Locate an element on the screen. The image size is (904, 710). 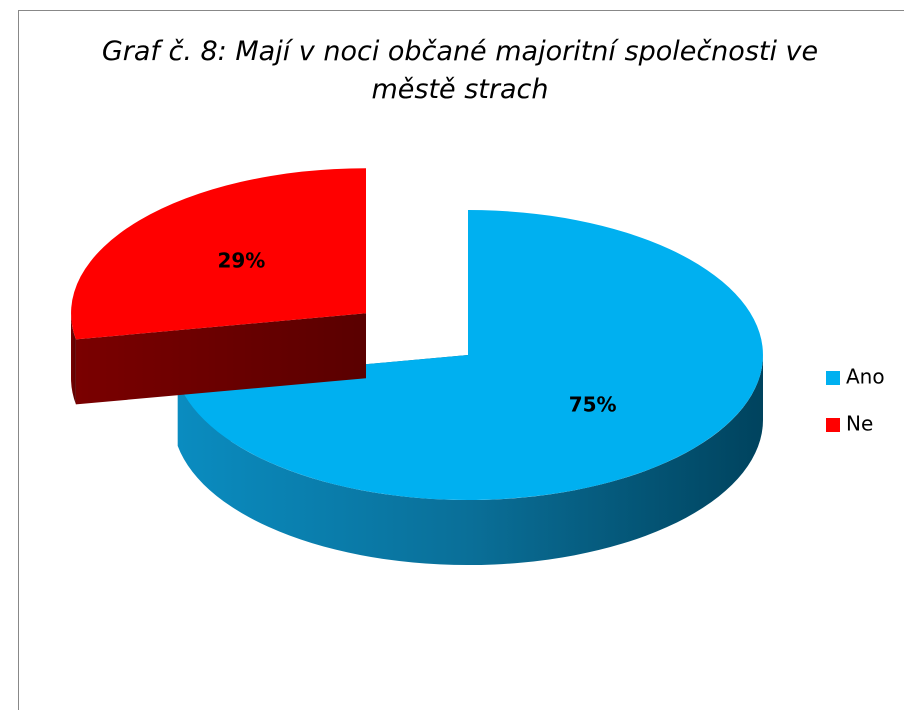
legend-label: Ano is located at coordinates (865, 377).